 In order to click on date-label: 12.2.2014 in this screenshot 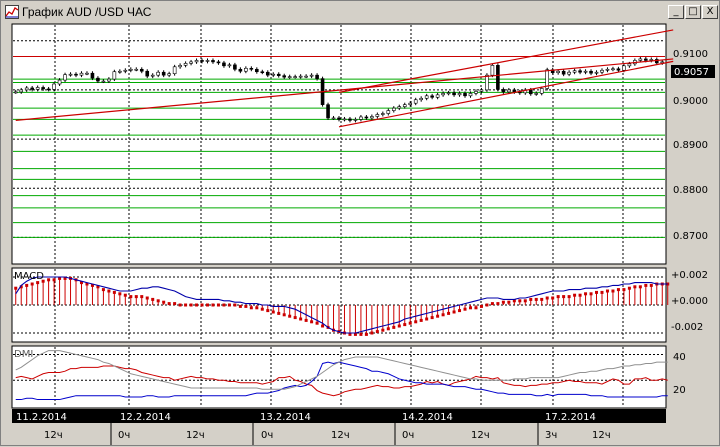, I will do `click(145, 417)`.